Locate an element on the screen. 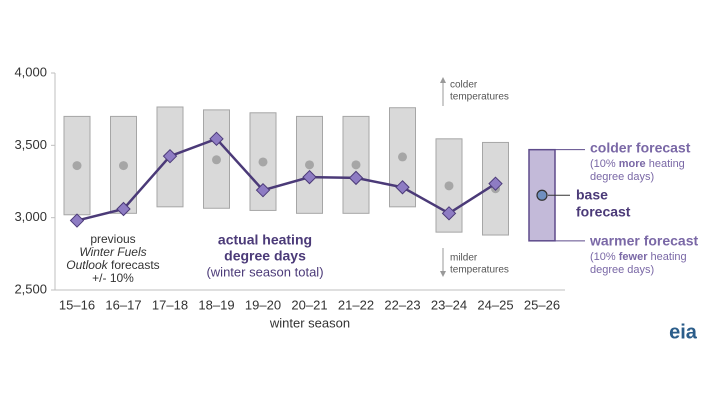 The width and height of the screenshot is (715, 400). actual-line is located at coordinates (286, 179).